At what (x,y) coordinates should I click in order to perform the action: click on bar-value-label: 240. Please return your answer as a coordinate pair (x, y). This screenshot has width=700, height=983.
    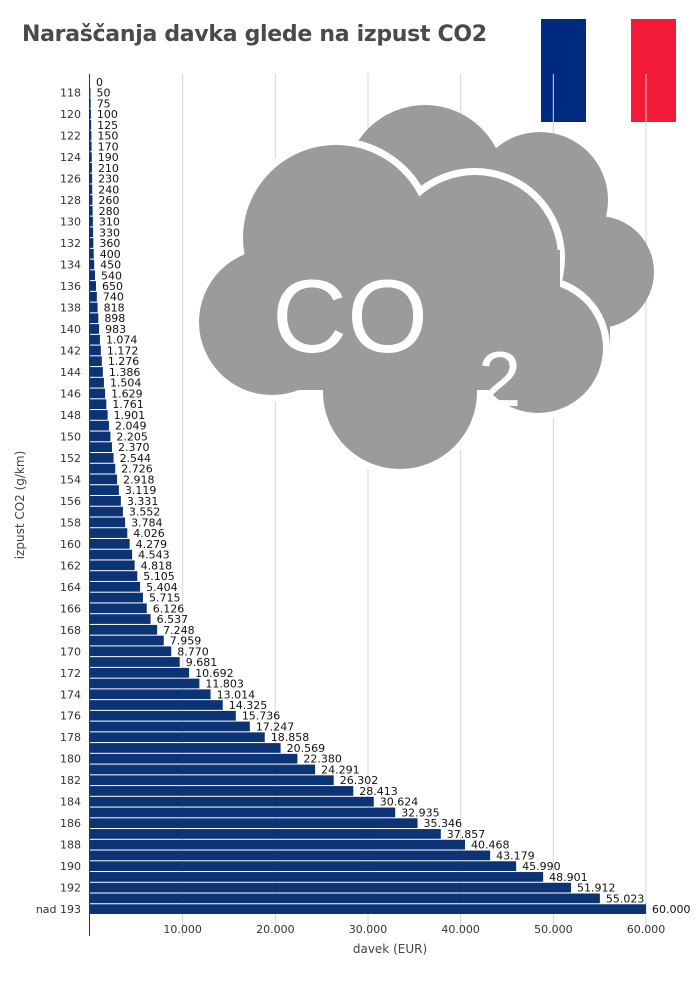
    Looking at the image, I should click on (108, 189).